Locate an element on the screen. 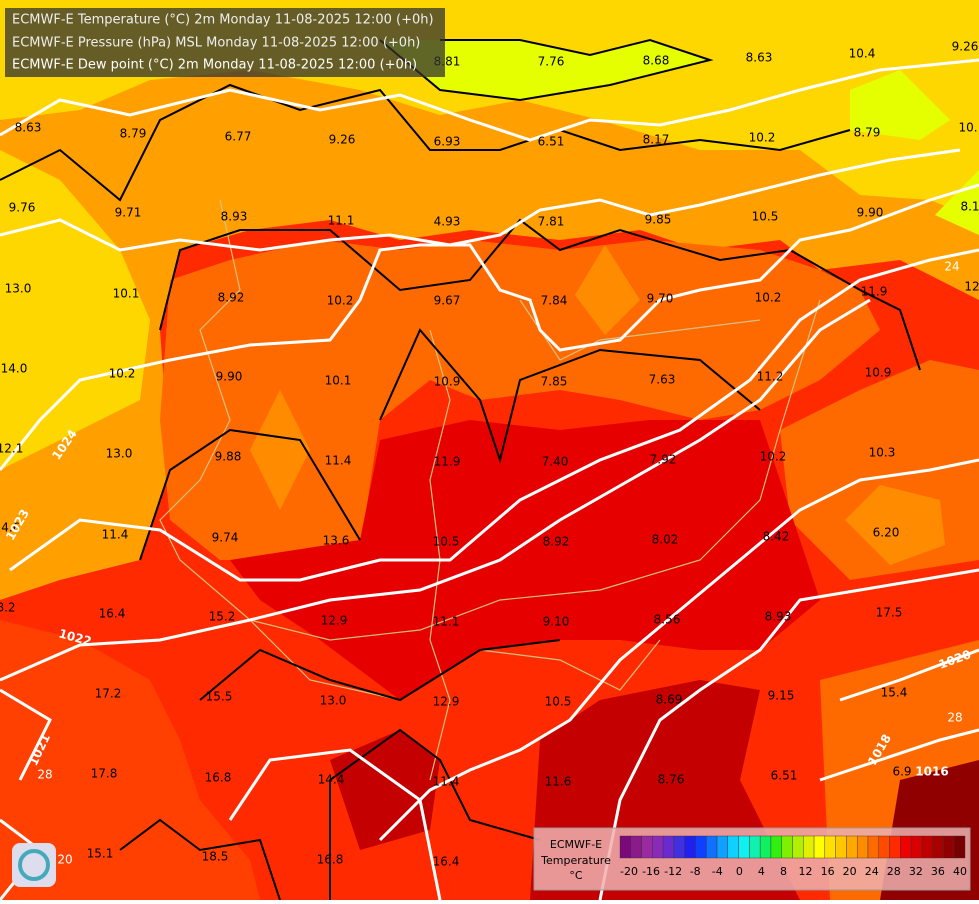 The height and width of the screenshot is (904, 979). dew-point-label: 8.2 is located at coordinates (8, 608).